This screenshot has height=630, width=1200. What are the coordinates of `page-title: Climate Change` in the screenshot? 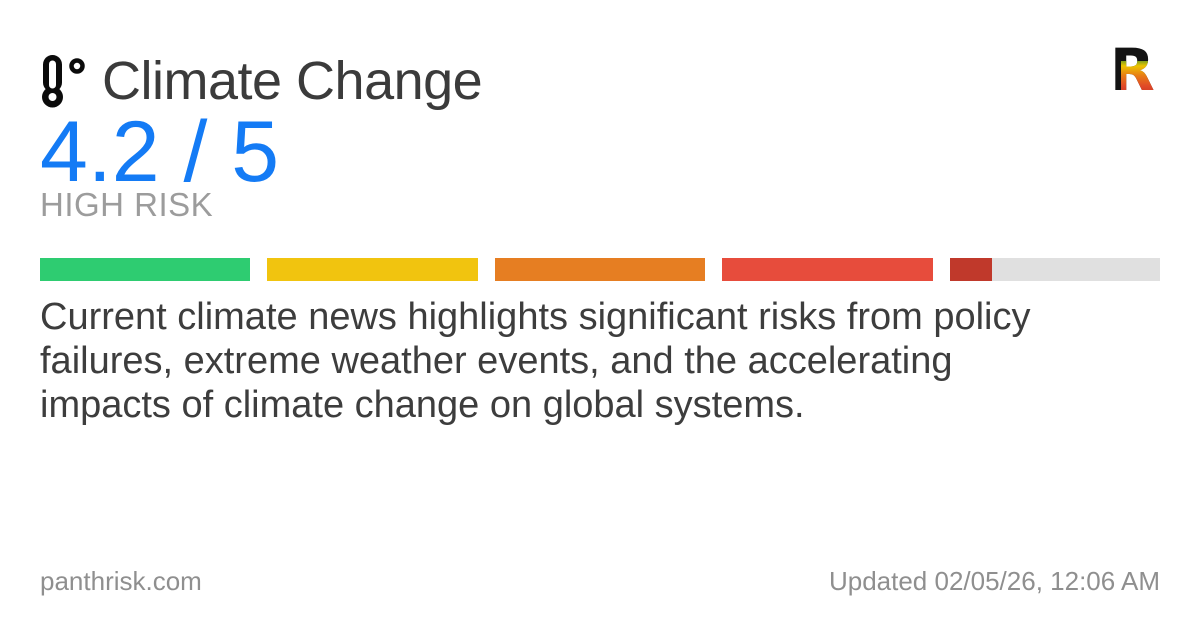 It's located at (292, 81).